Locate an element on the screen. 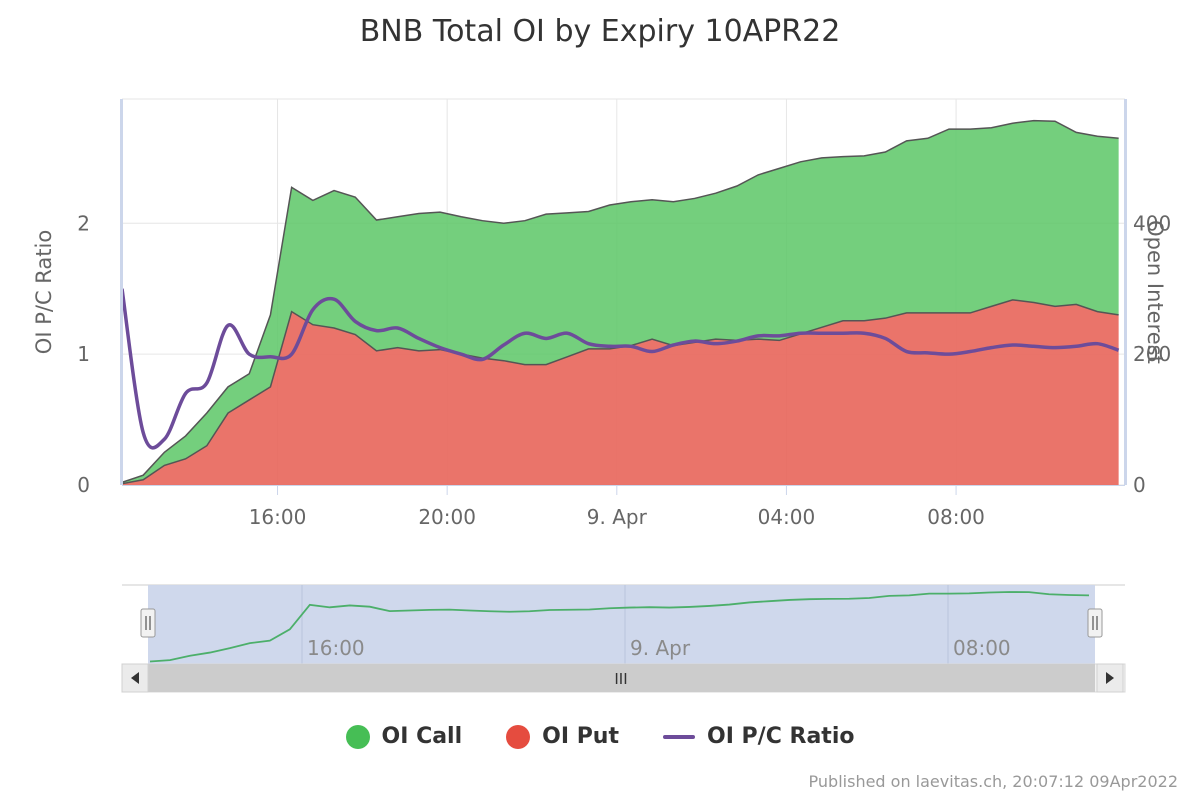 This screenshot has height=800, width=1200. right-axis-title: Open Interest is located at coordinates (1155, 292).